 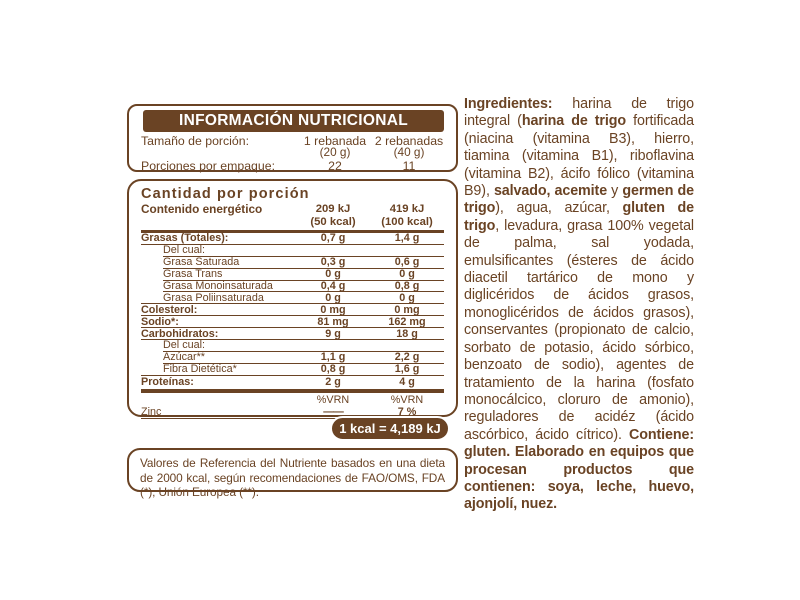 What do you see at coordinates (333, 221) in the screenshot?
I see `energy-col1-kcal: (50 kcal)` at bounding box center [333, 221].